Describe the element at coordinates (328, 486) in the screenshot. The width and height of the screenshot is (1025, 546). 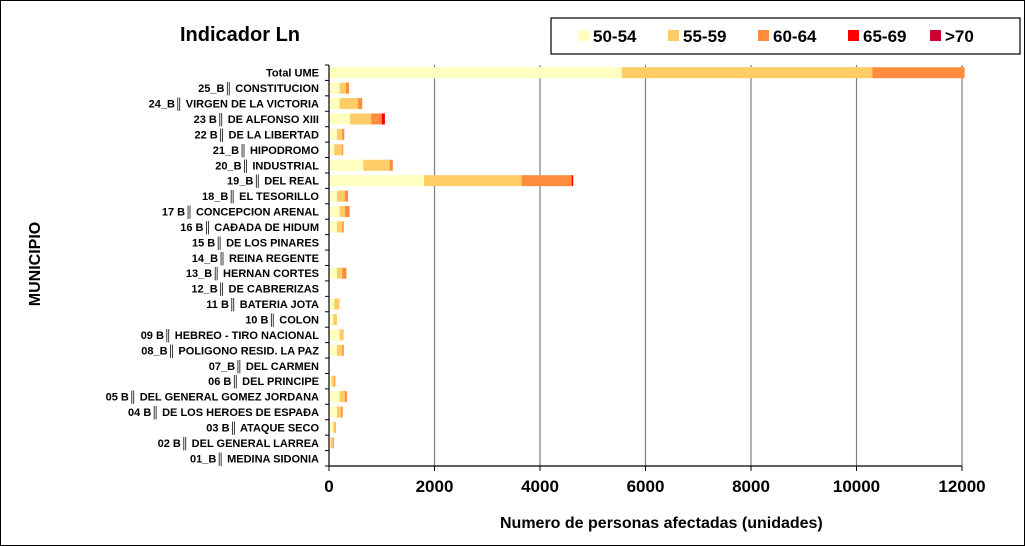
I see `x-tick-label: 0` at that location.